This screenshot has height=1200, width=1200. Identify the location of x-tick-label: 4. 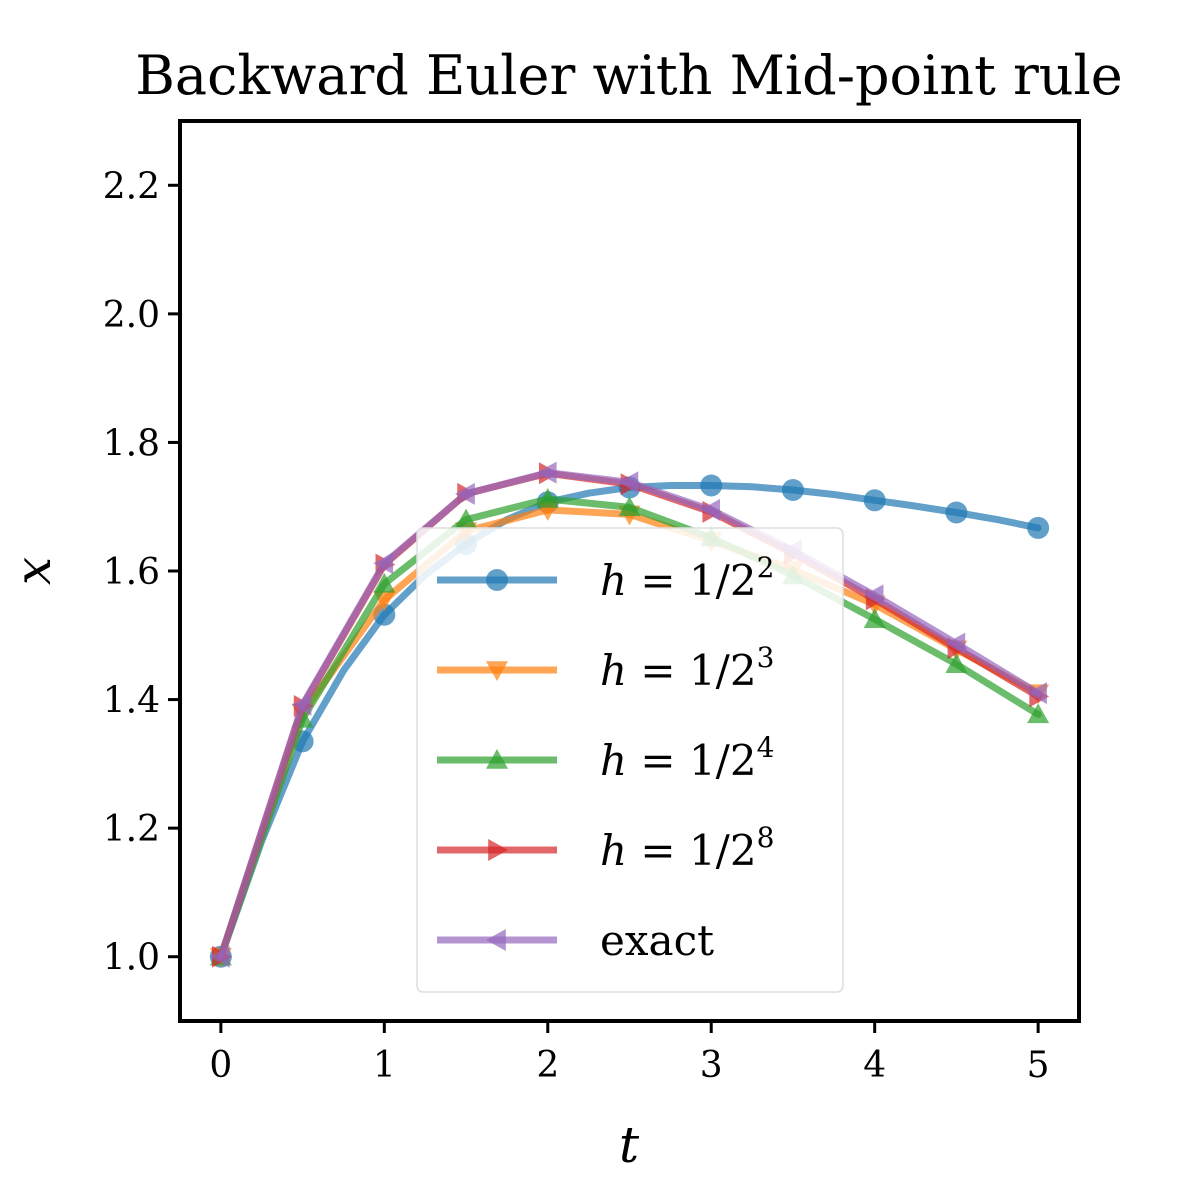
(874, 1065).